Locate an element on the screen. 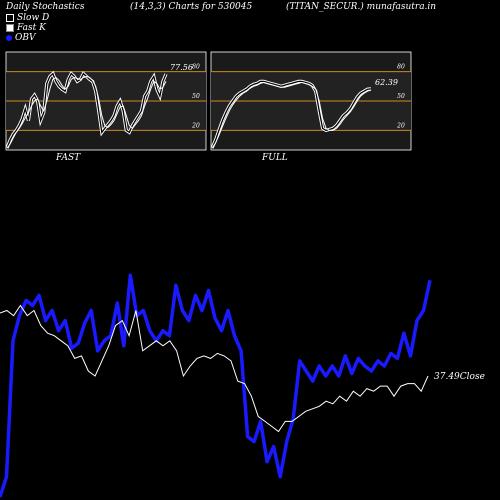  panel-title-full: FULL is located at coordinates (275, 158).